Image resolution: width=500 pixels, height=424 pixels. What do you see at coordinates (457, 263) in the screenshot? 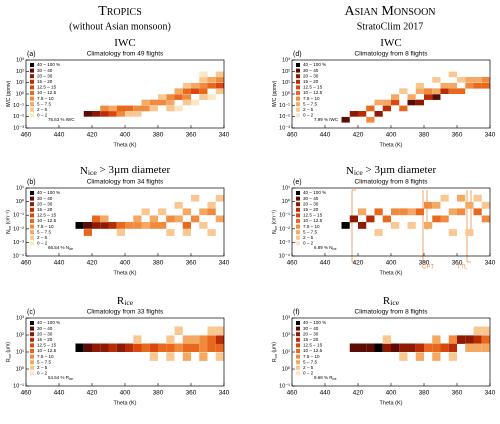
I see `x-tick-label: 360` at bounding box center [457, 263].